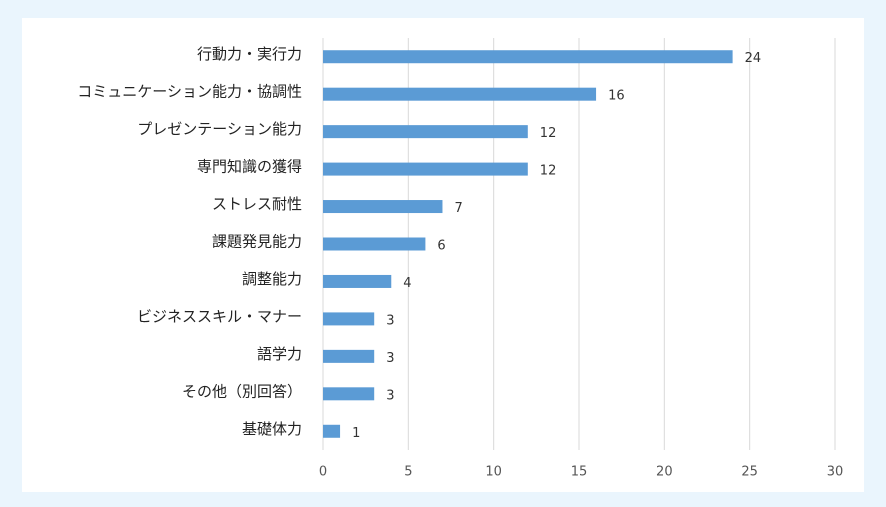  What do you see at coordinates (441, 246) in the screenshot?
I see `data-label: 6` at bounding box center [441, 246].